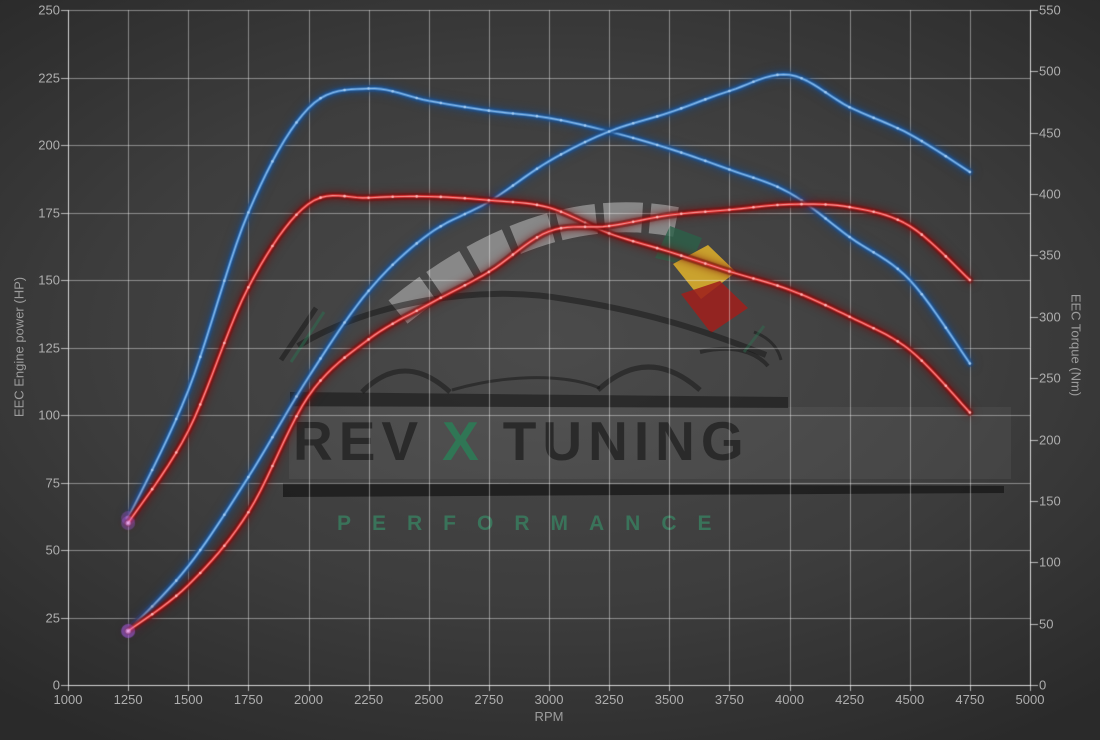 This screenshot has height=740, width=1100. Describe the element at coordinates (1043, 685) in the screenshot. I see `right-tick-label: 0` at that location.